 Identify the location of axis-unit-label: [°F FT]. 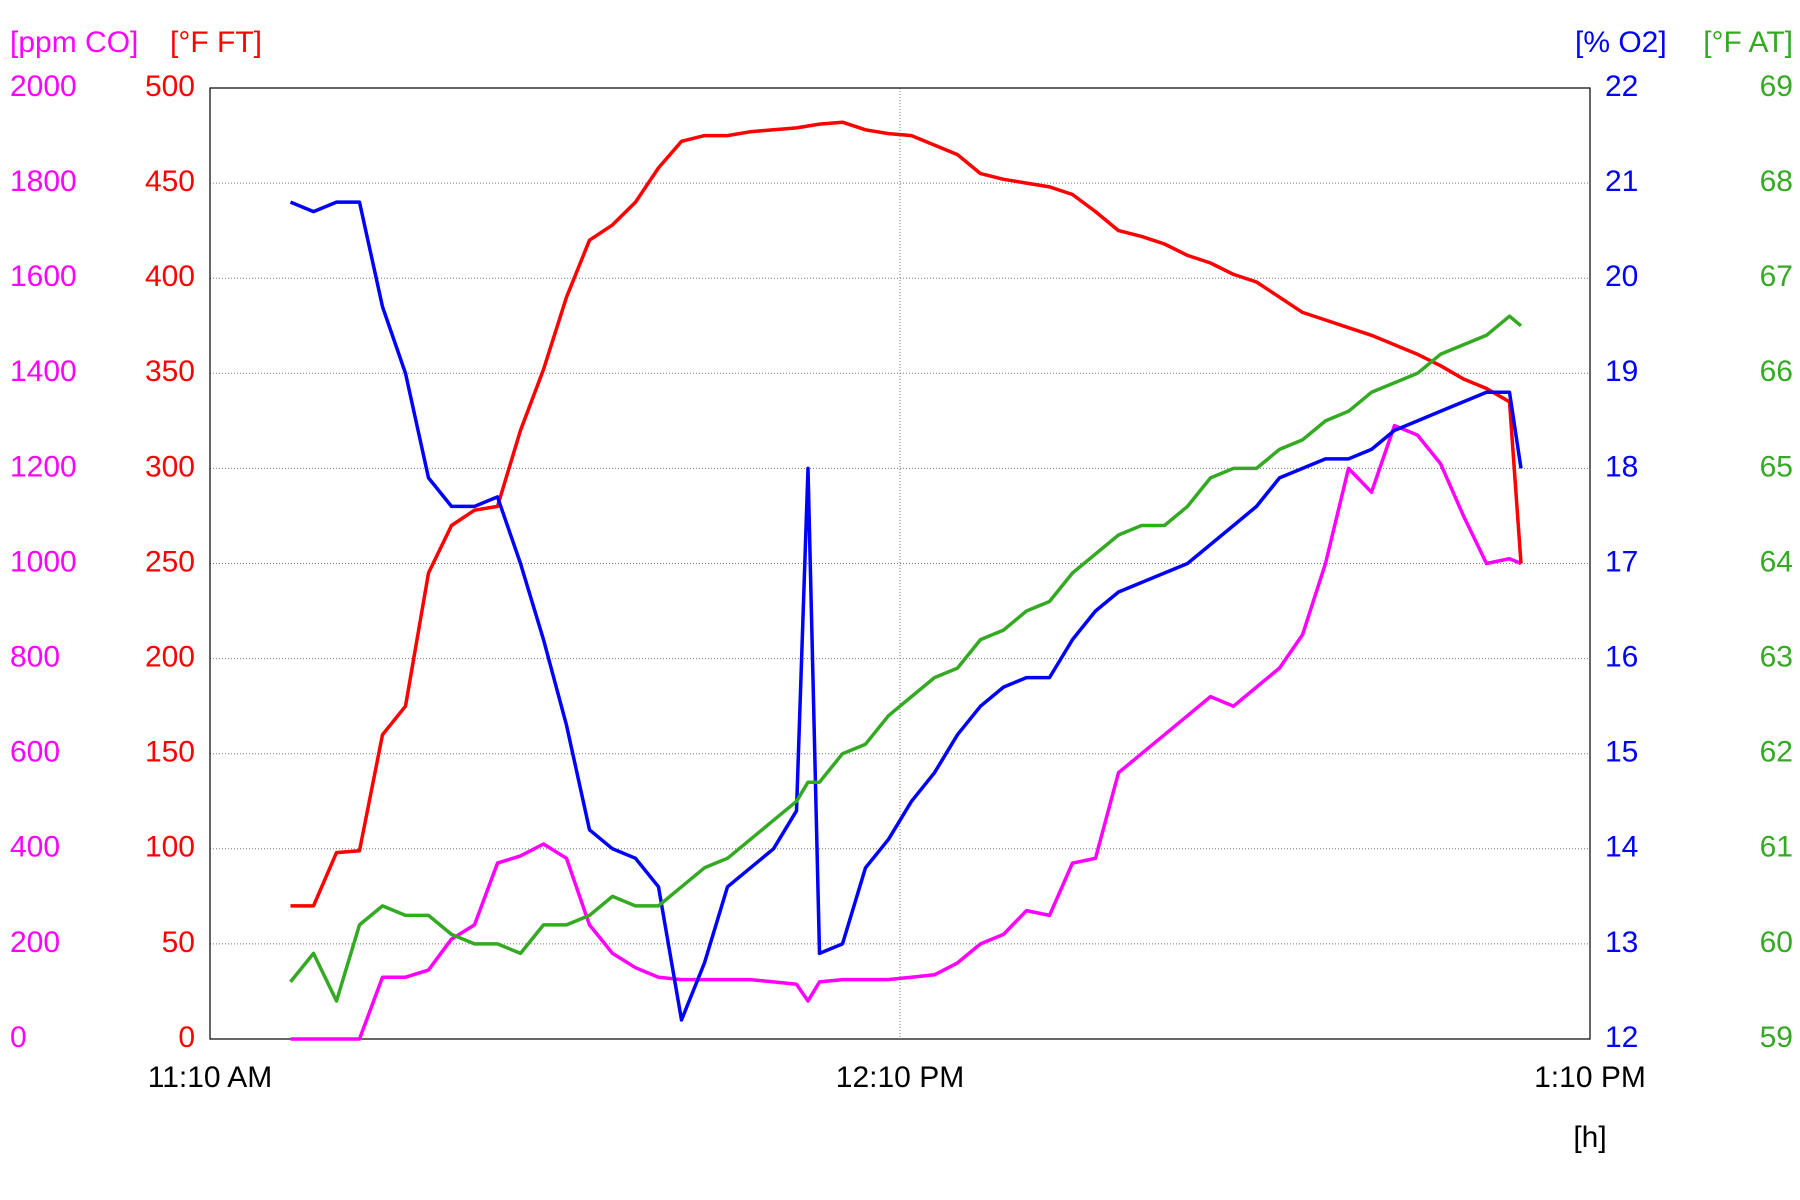
(216, 42).